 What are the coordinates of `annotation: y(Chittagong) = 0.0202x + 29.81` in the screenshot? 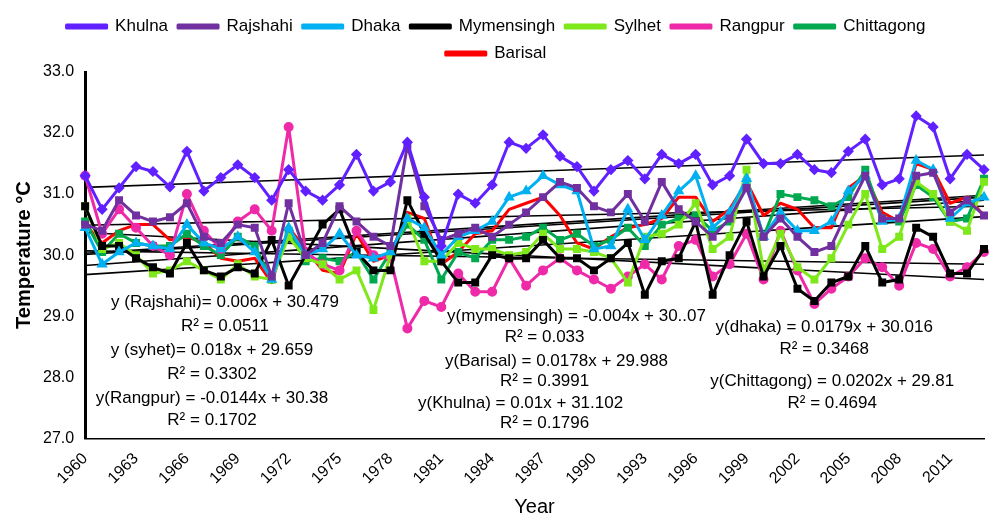 It's located at (832, 381).